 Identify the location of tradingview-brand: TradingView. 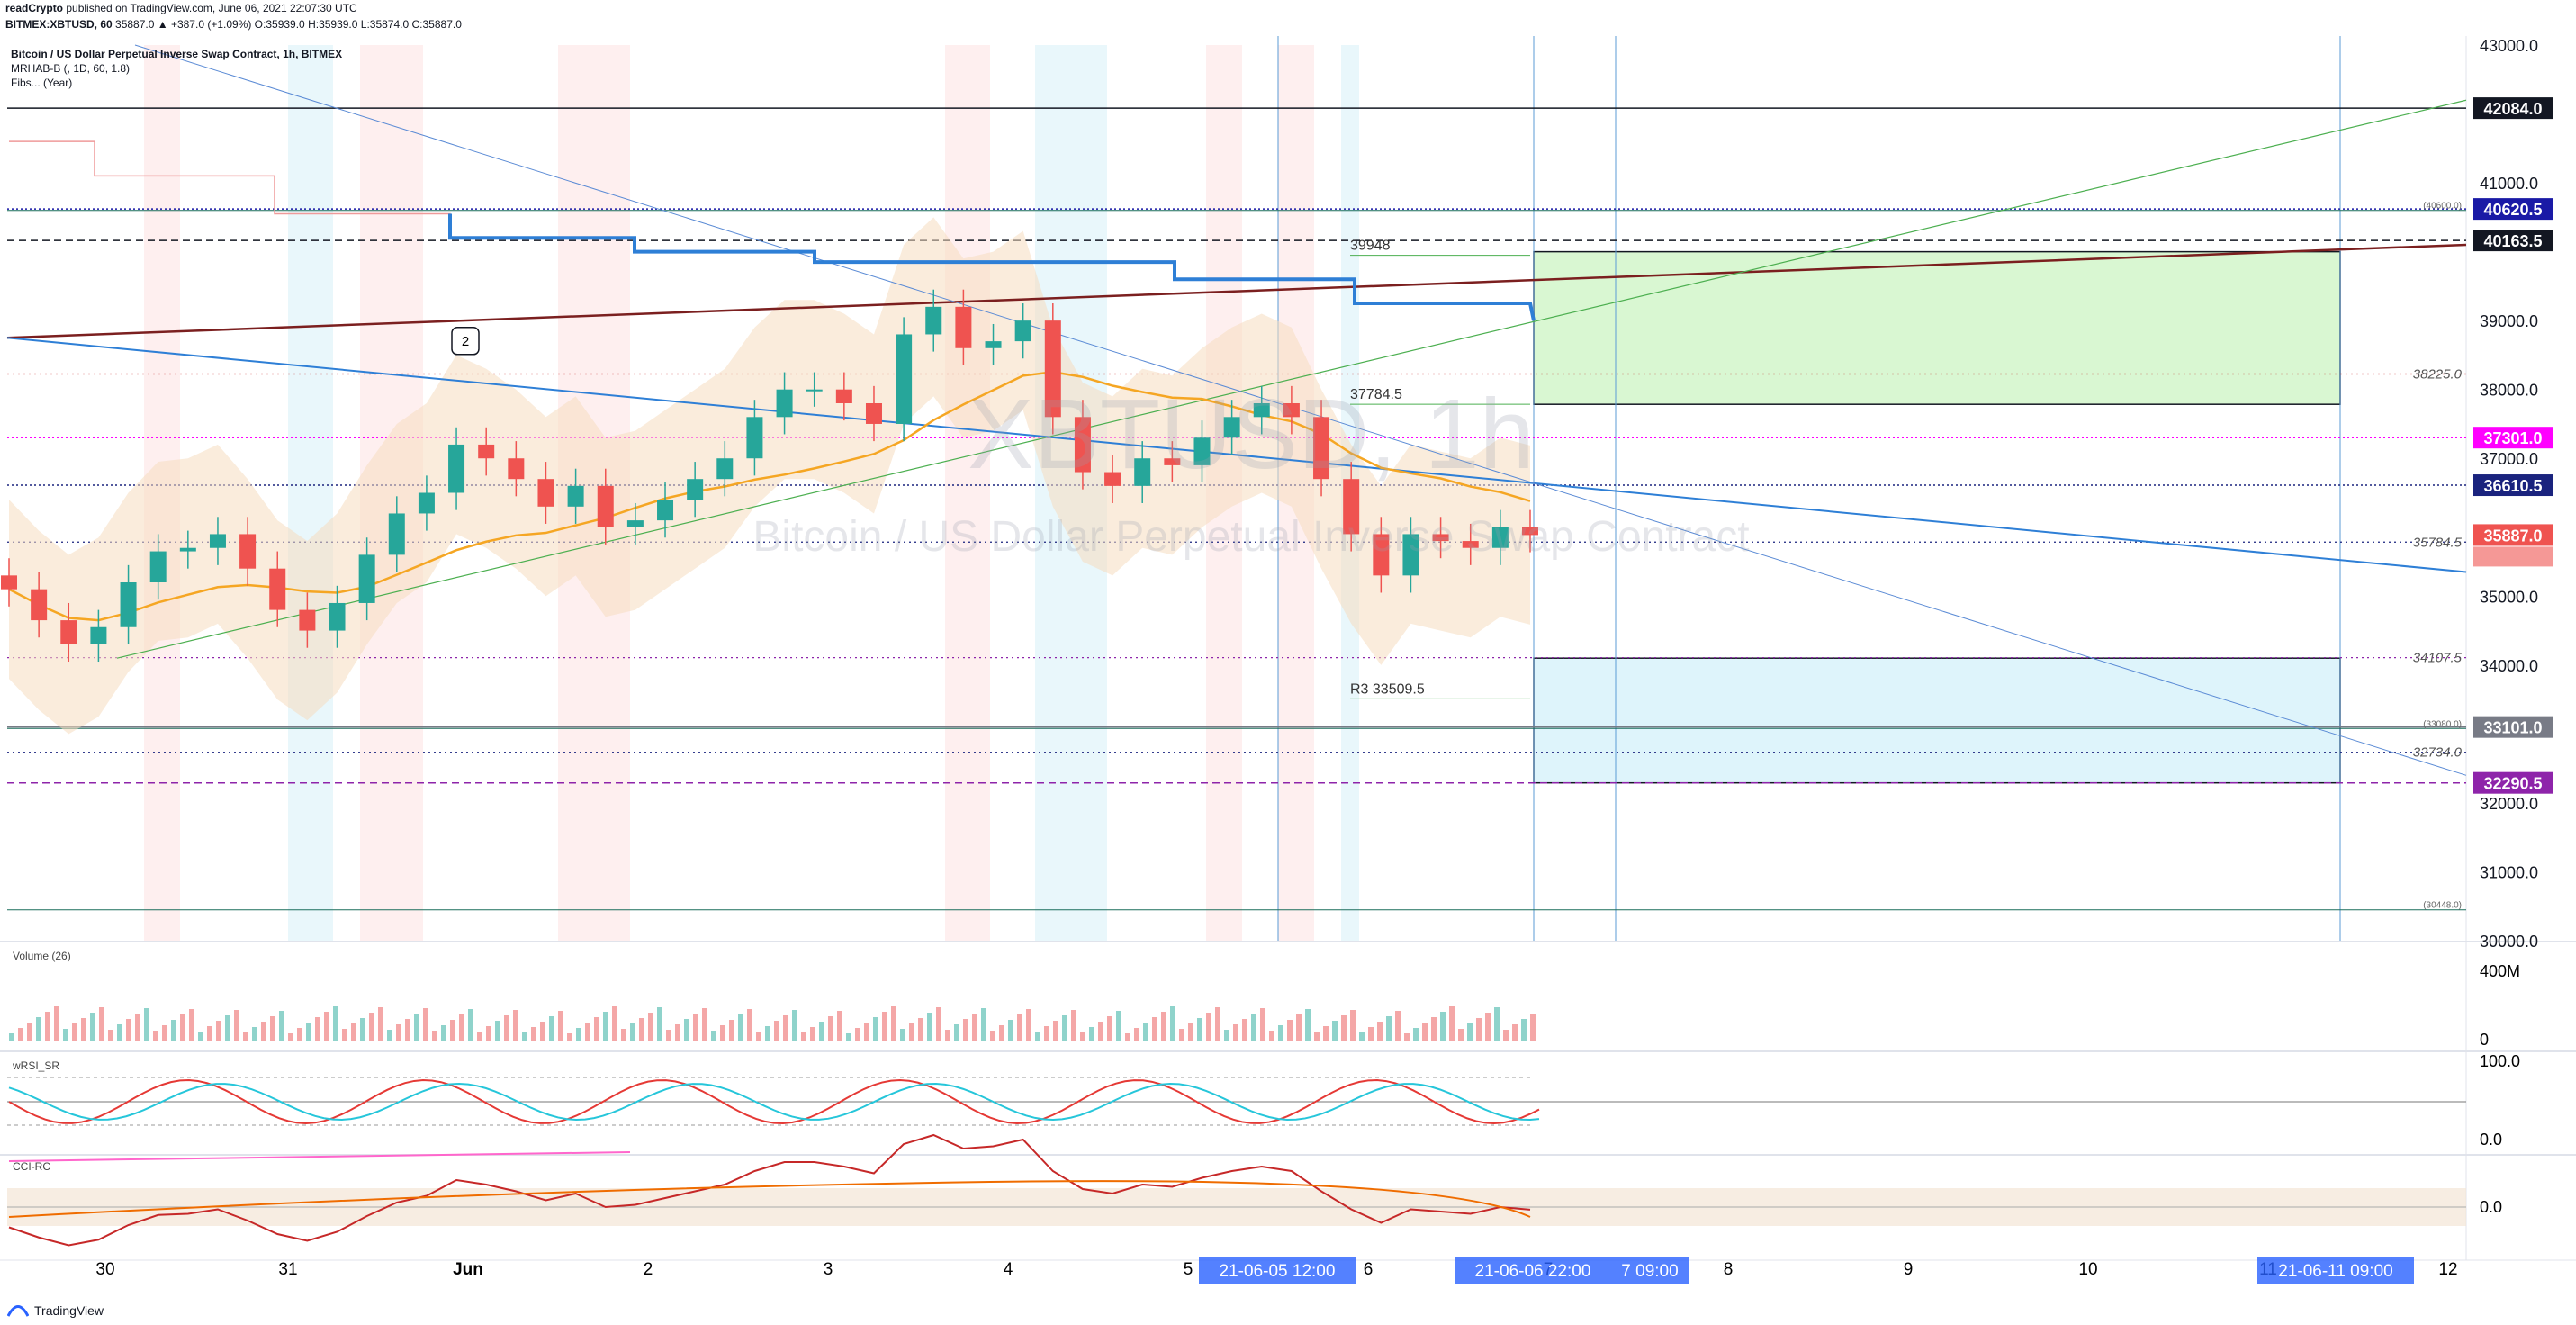
(69, 1310).